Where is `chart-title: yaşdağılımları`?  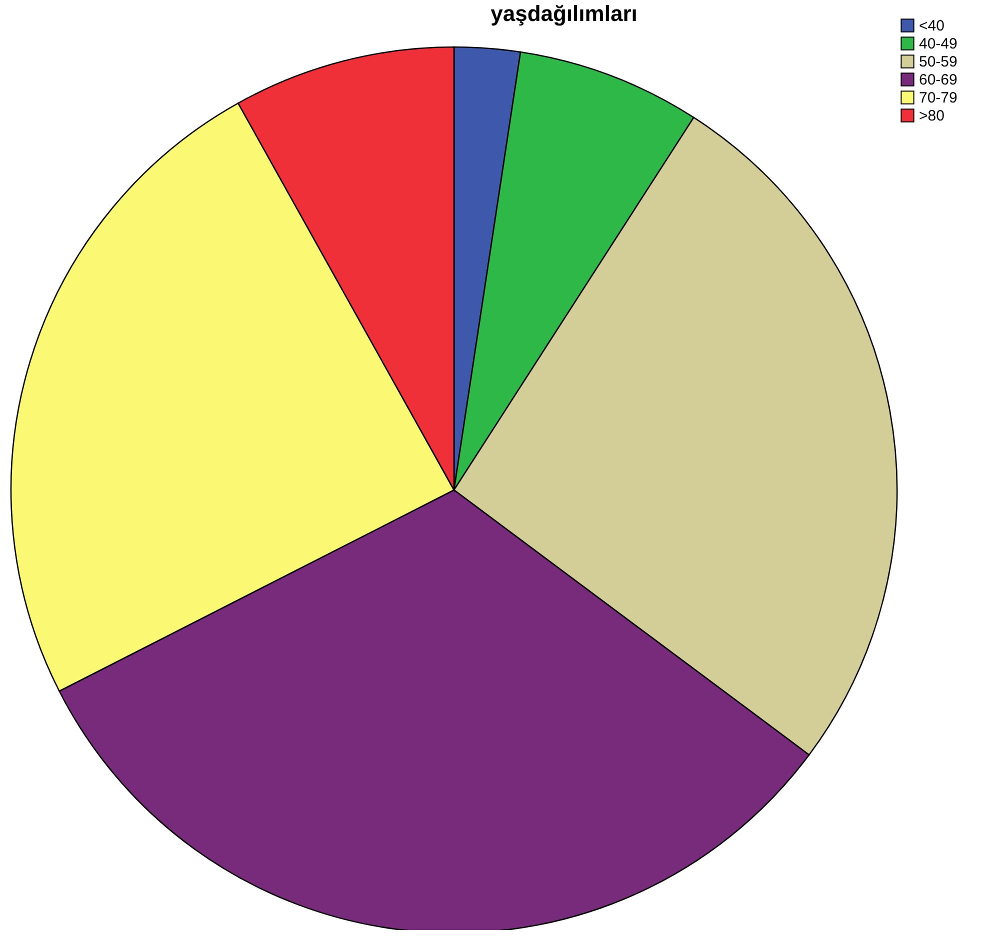
chart-title: yaşdağılımları is located at coordinates (564, 13).